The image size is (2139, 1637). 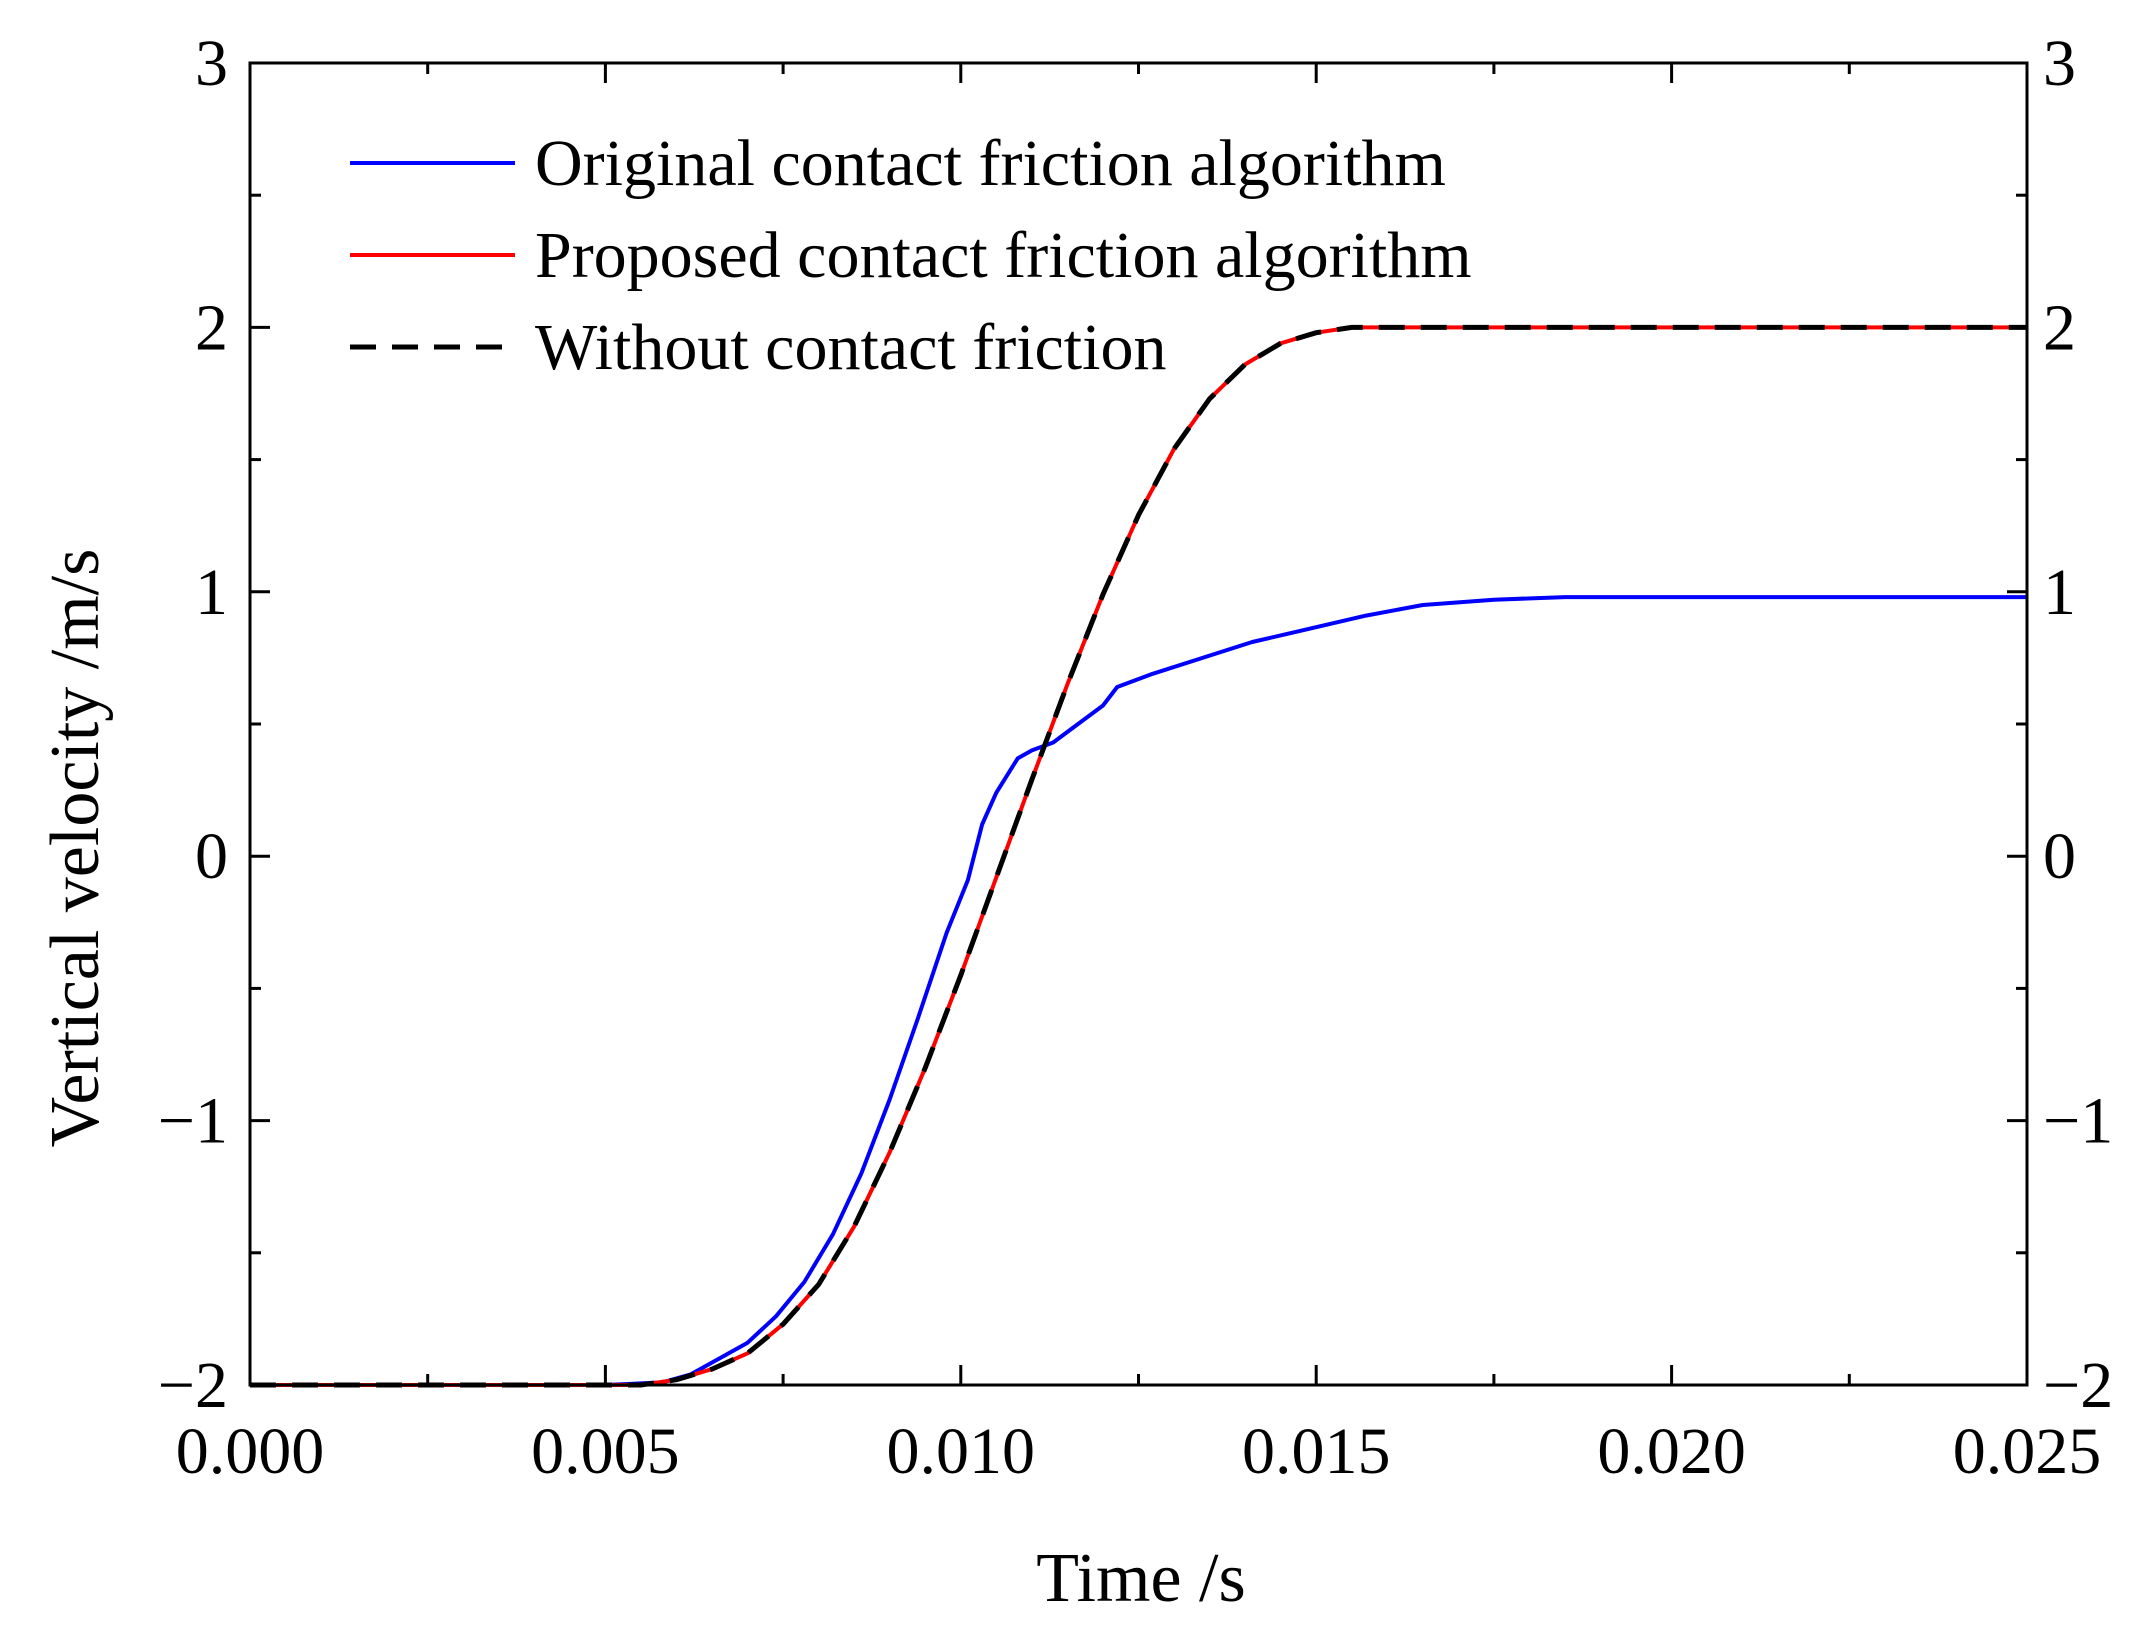 I want to click on y-tick-label-left: −1, so click(x=193, y=1121).